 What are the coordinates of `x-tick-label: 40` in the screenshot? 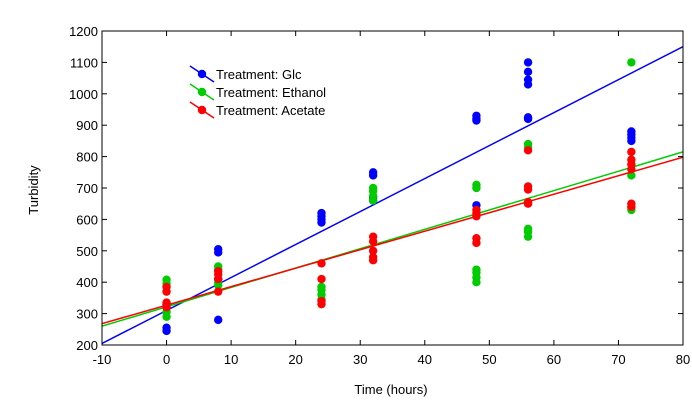 It's located at (425, 359).